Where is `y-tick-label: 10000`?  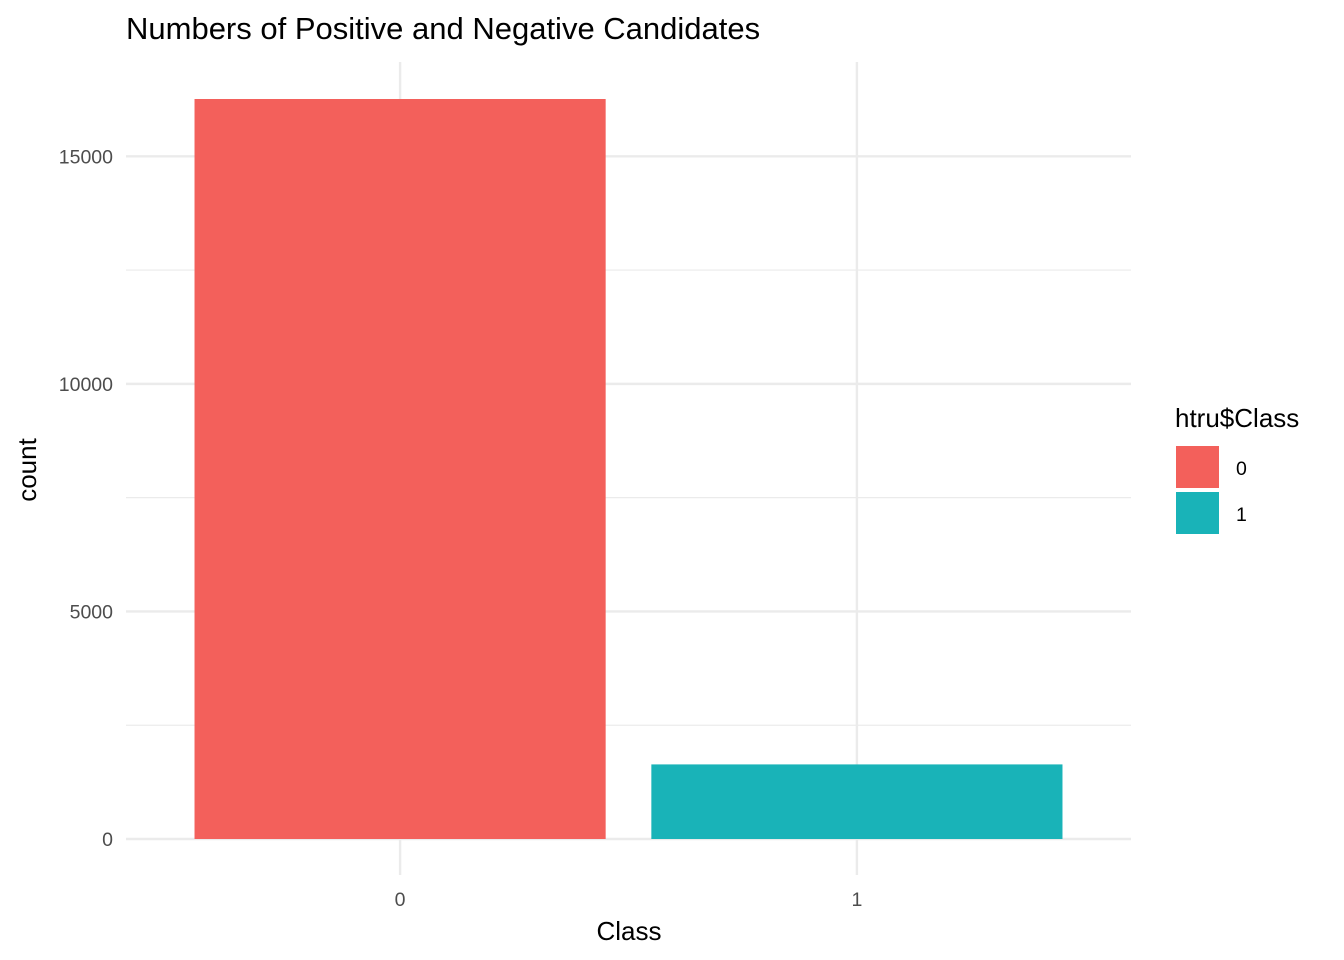
y-tick-label: 10000 is located at coordinates (86, 385).